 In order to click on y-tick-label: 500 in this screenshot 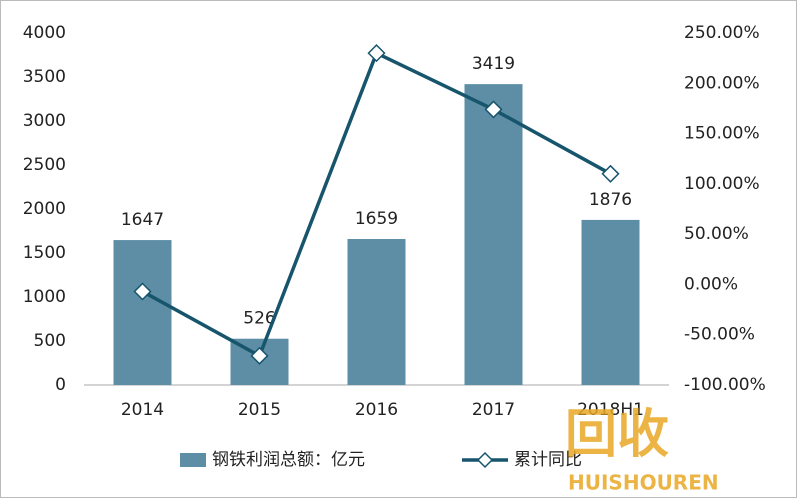, I will do `click(50, 341)`.